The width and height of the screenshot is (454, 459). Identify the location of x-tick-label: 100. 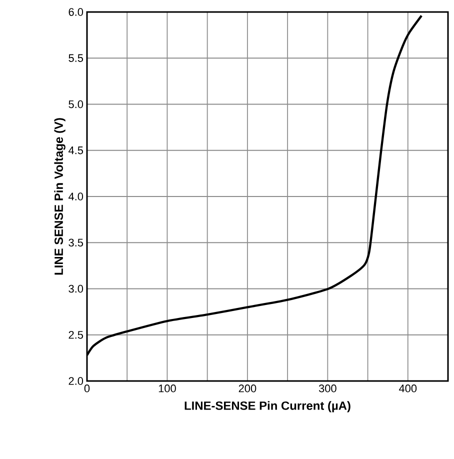
(167, 388).